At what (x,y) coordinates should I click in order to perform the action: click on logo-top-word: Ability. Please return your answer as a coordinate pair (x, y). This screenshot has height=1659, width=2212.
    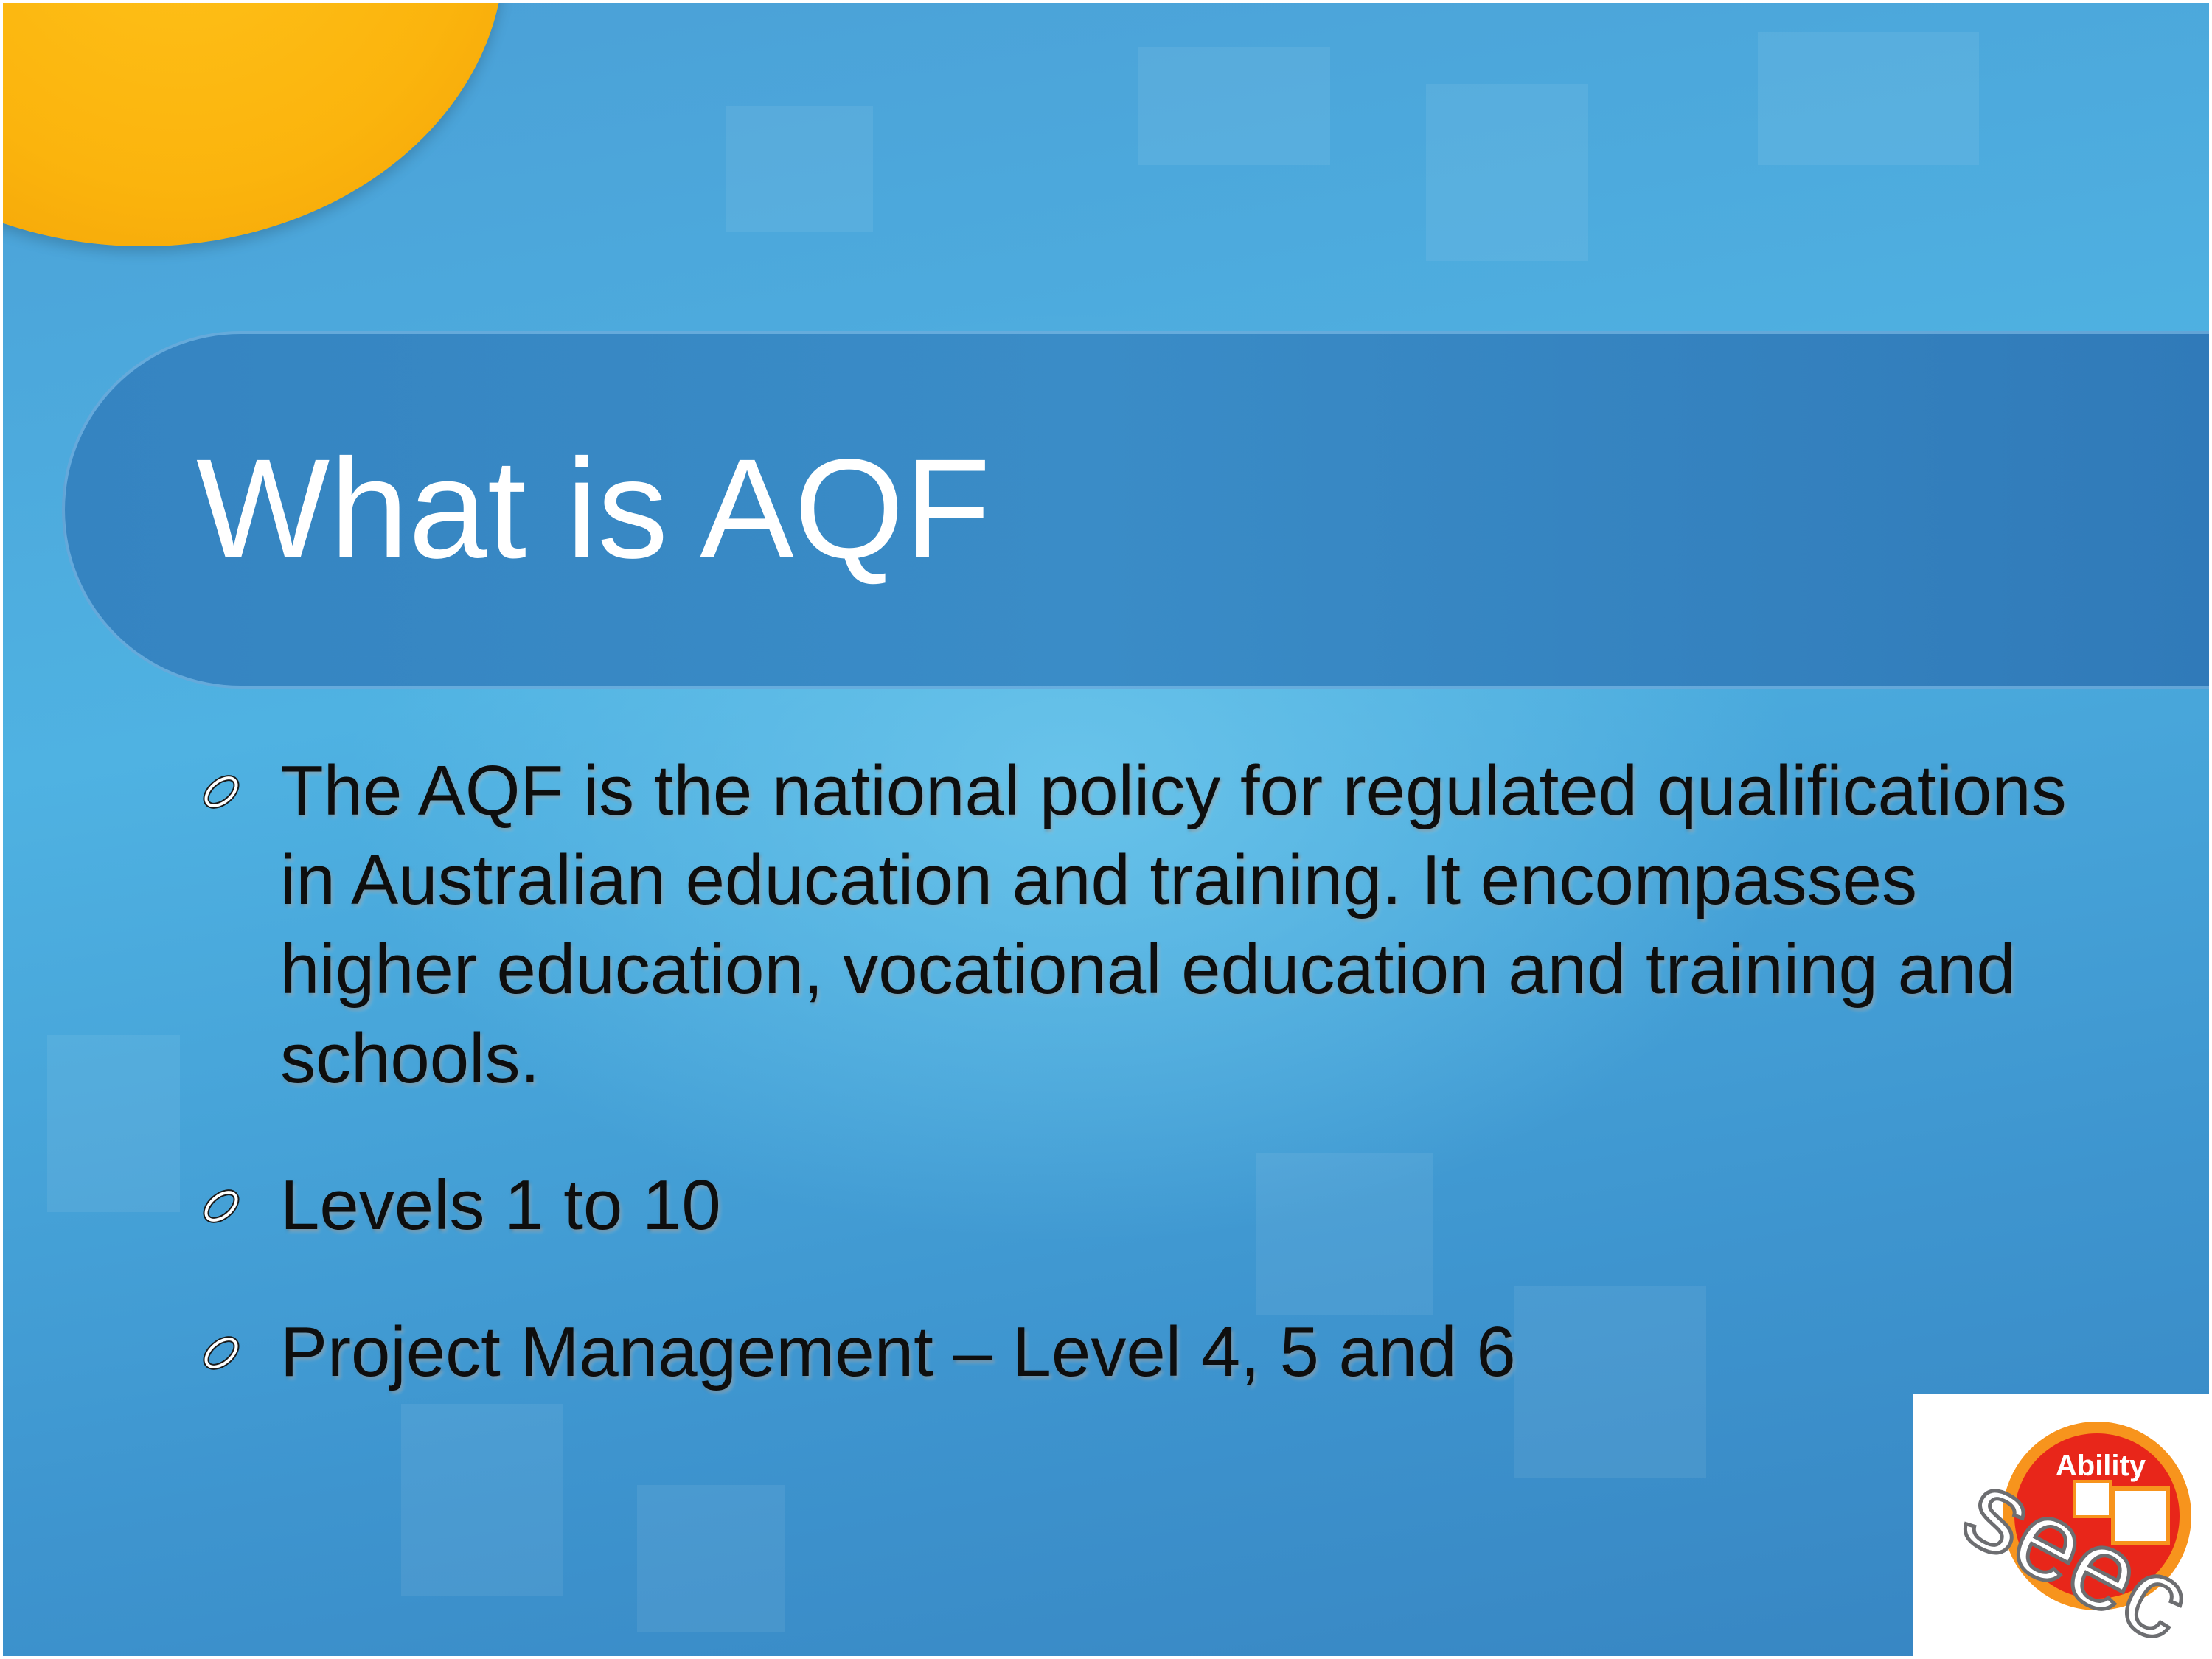
    Looking at the image, I should click on (2101, 1466).